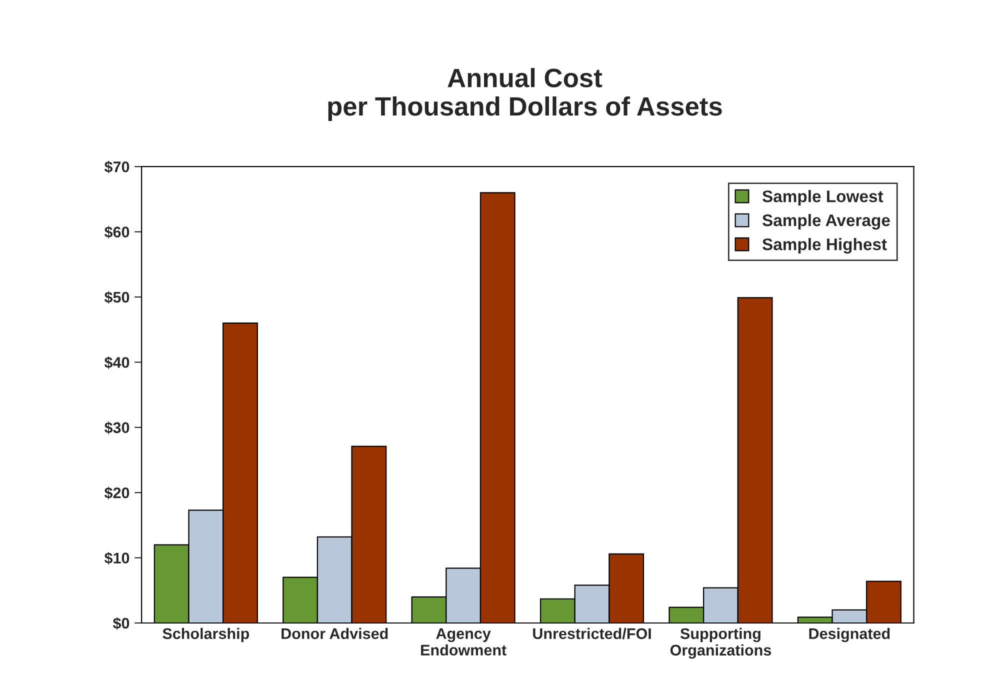 The width and height of the screenshot is (990, 700). Describe the element at coordinates (206, 635) in the screenshot. I see `x-tick-label: Scholarship` at that location.